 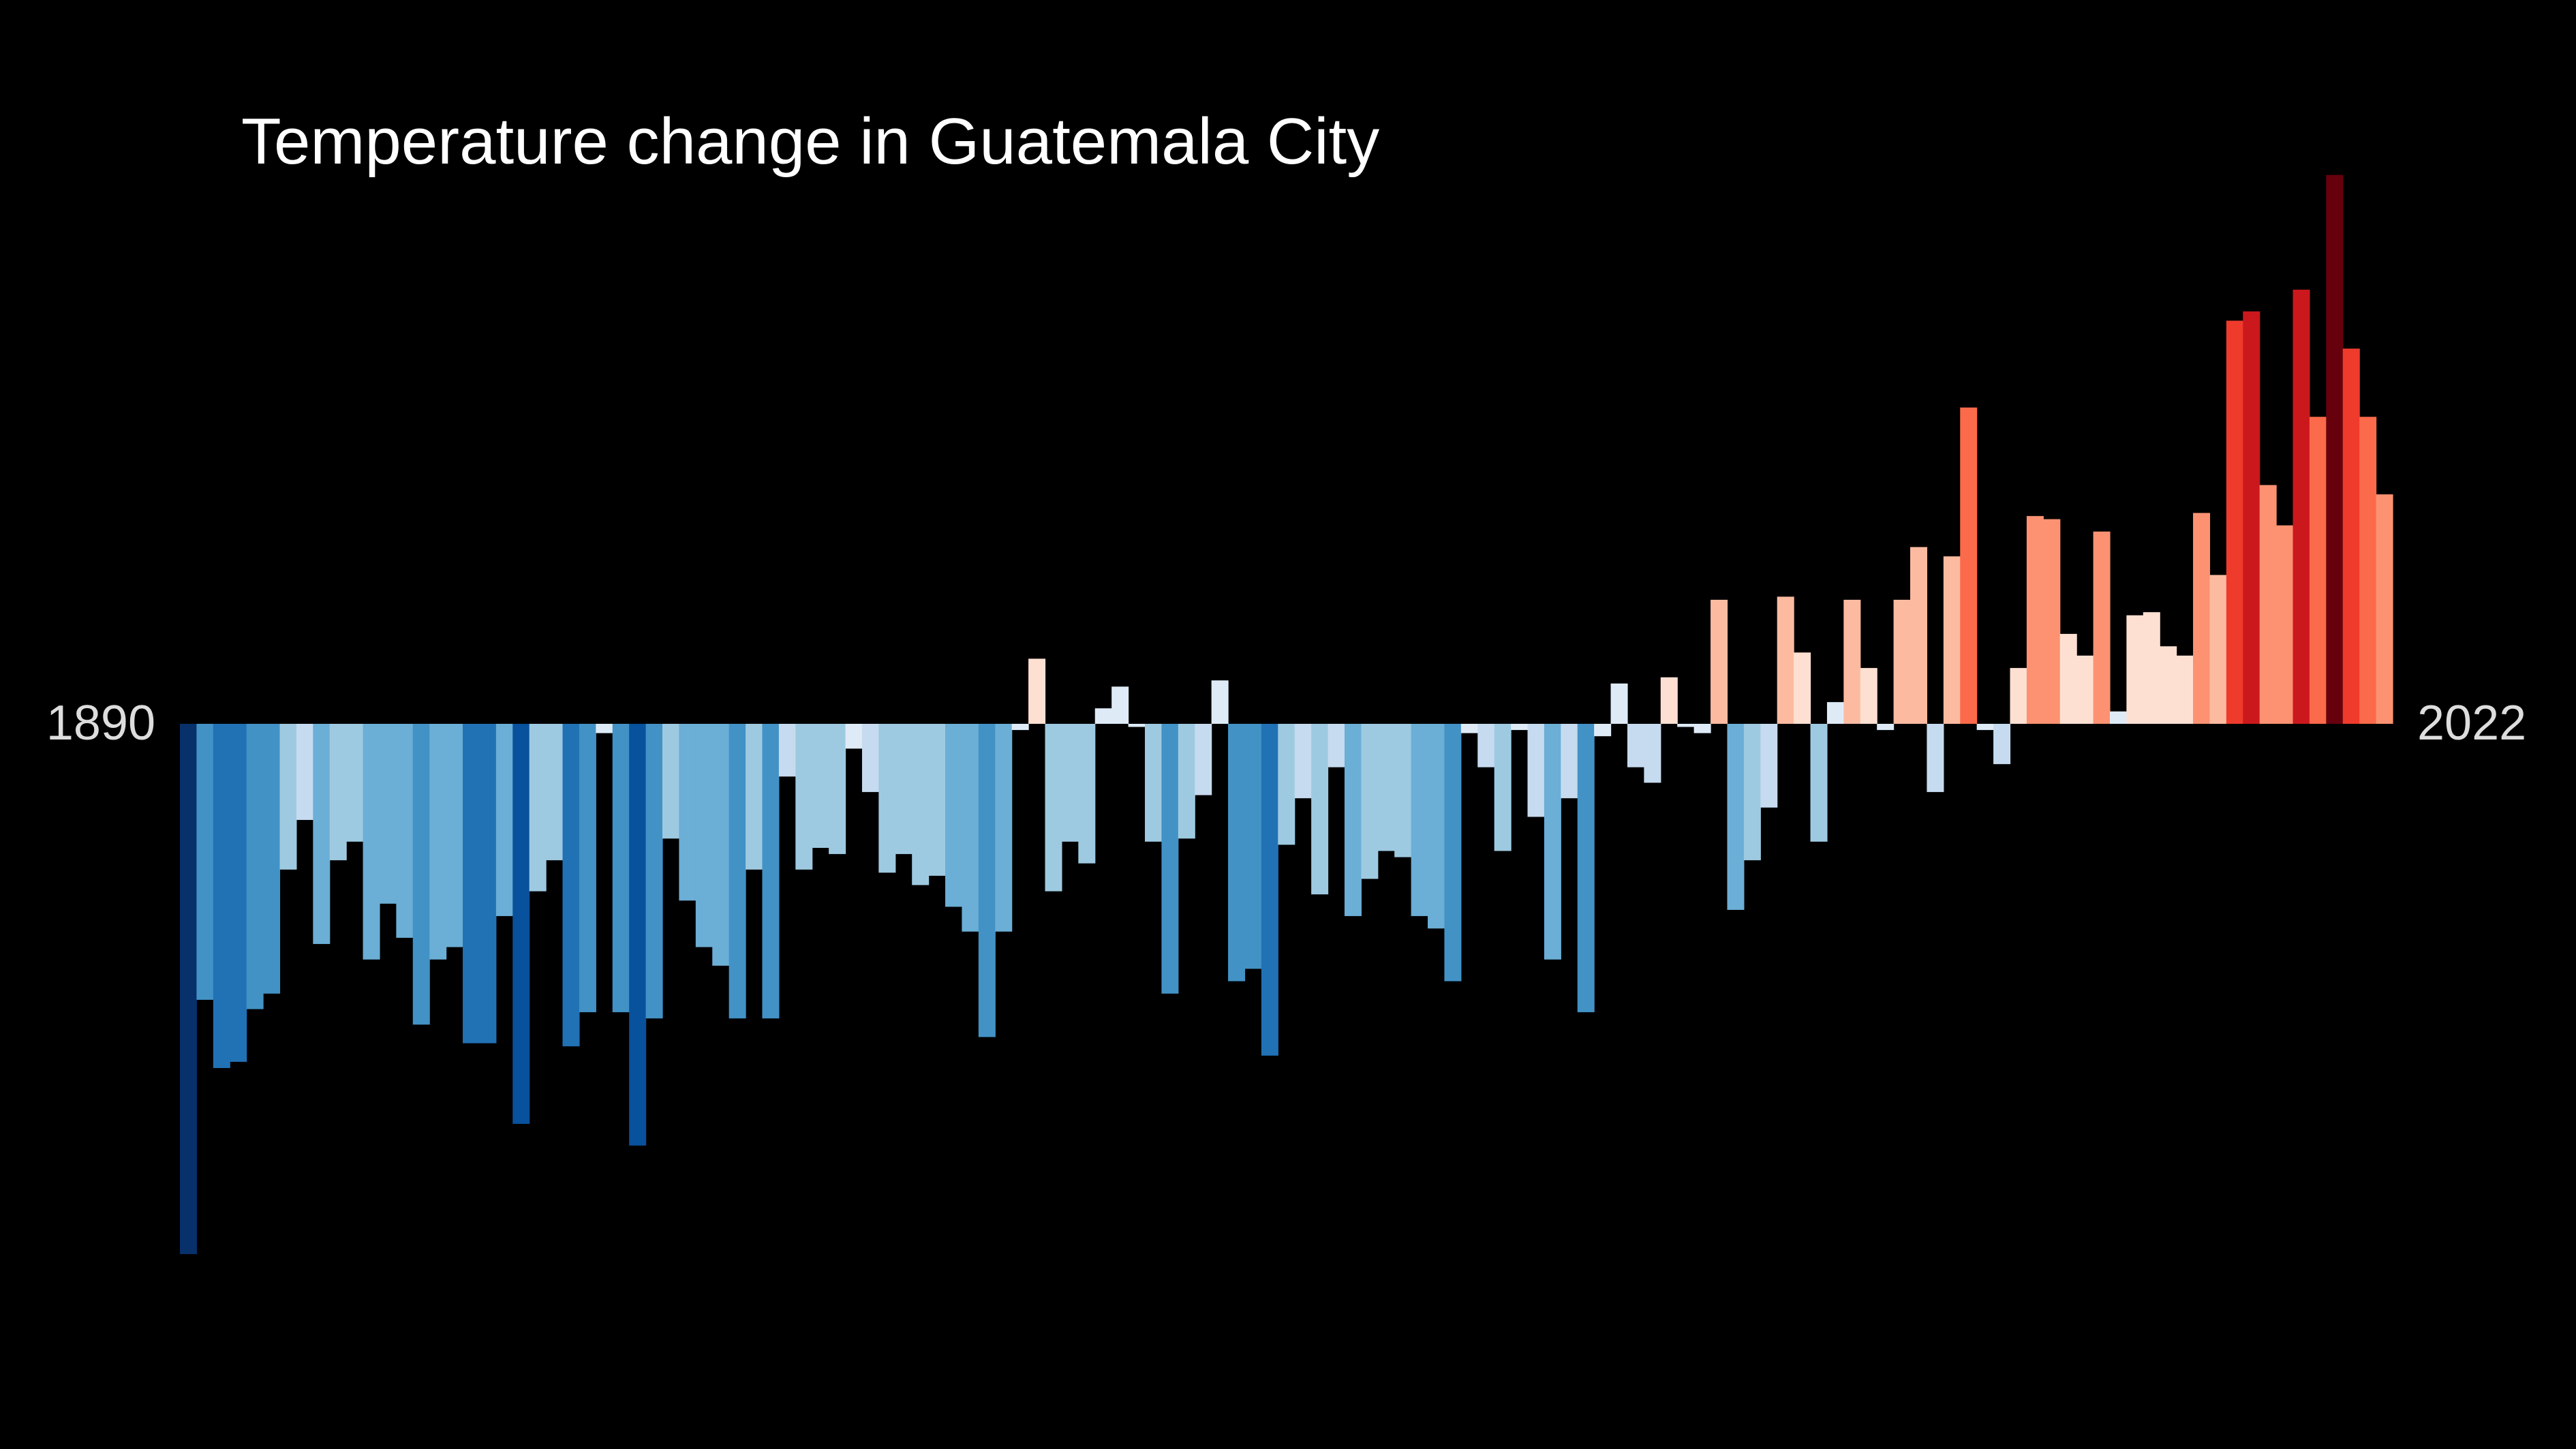 I want to click on bar-1985, so click(x=1769, y=766).